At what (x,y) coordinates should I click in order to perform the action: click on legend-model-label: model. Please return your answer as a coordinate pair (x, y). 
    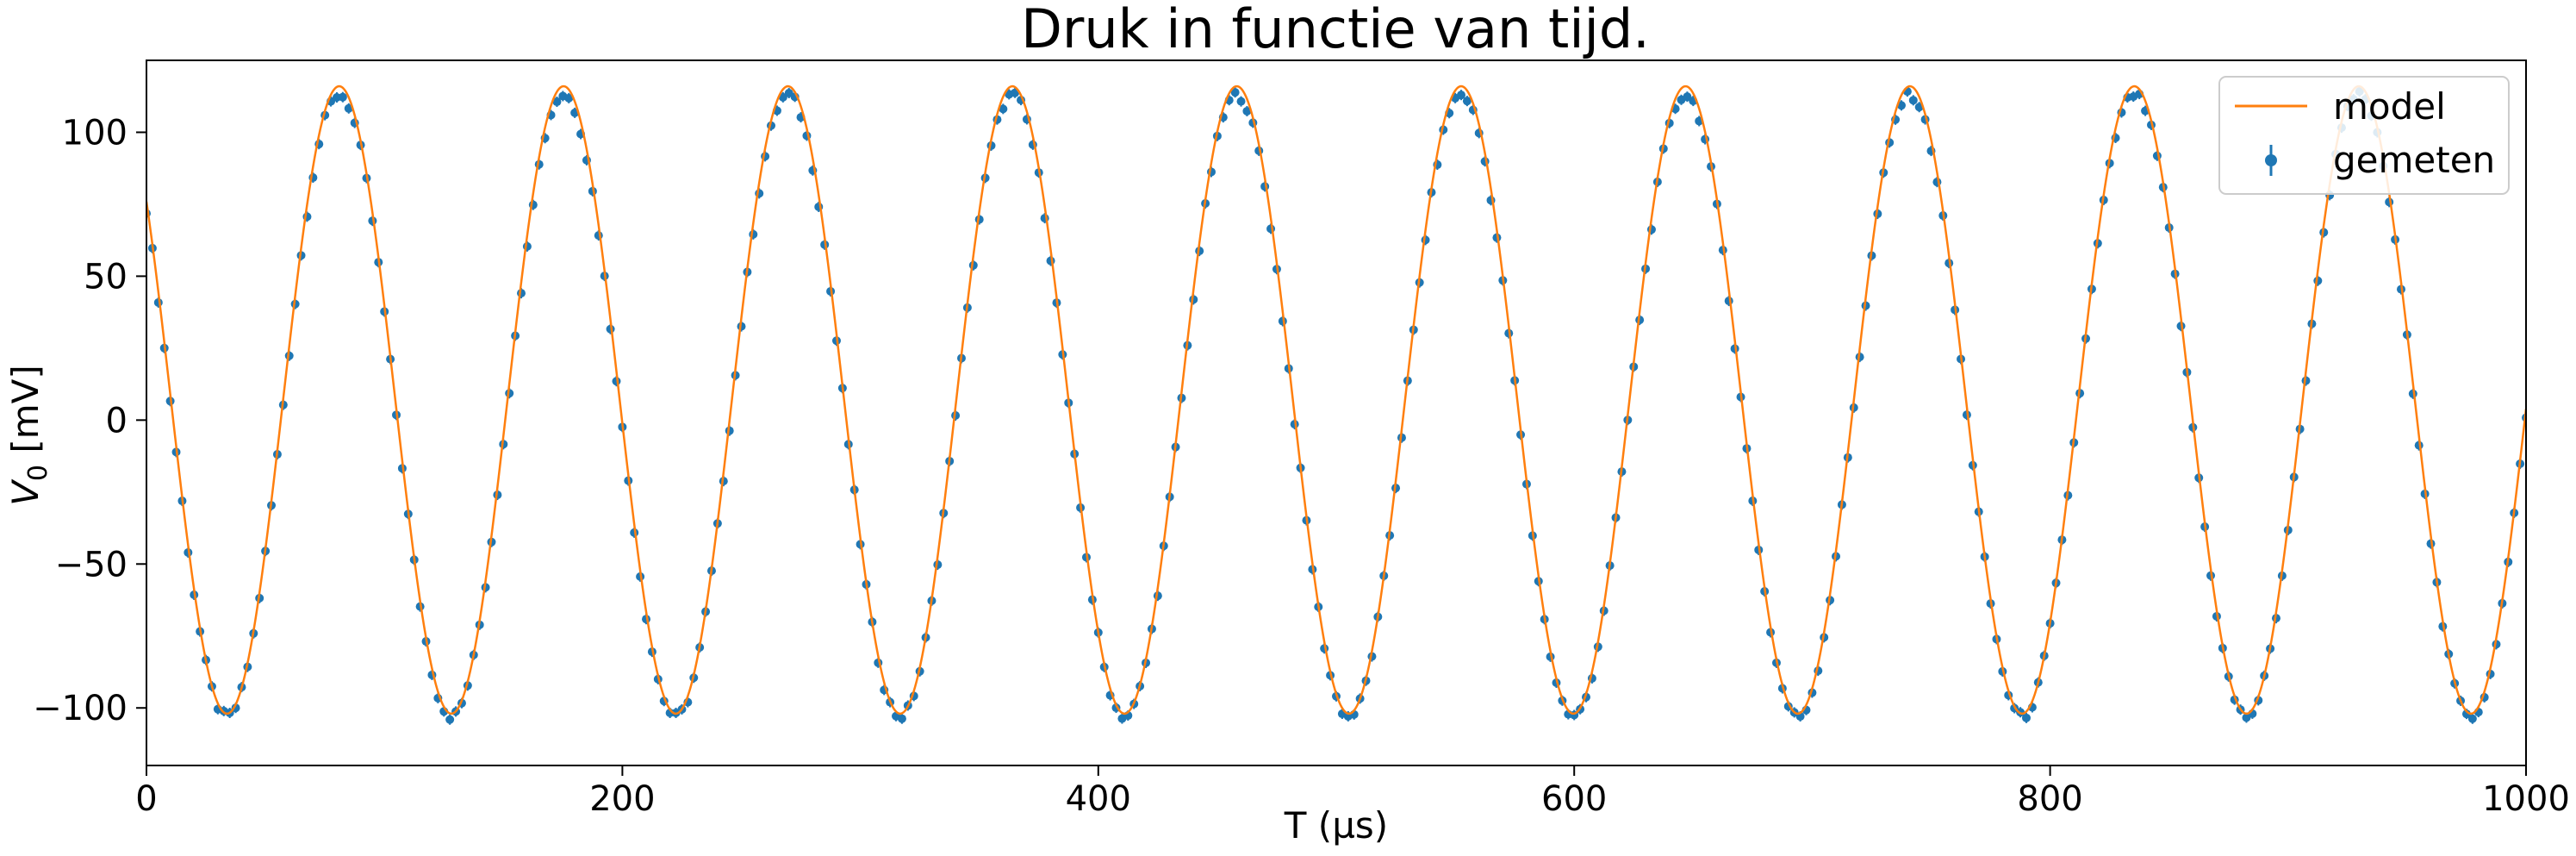
    Looking at the image, I should click on (2389, 107).